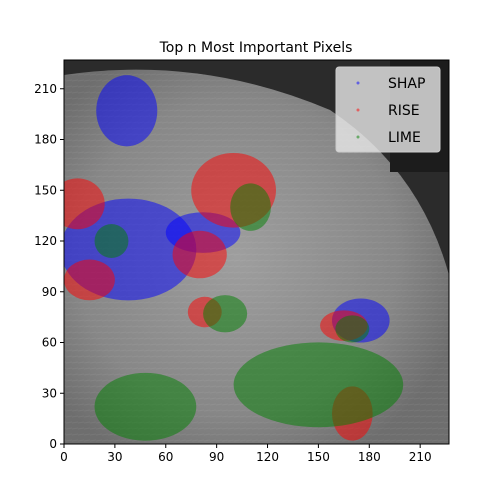  Describe the element at coordinates (49, 292) in the screenshot. I see `y-tick-label: 90` at that location.